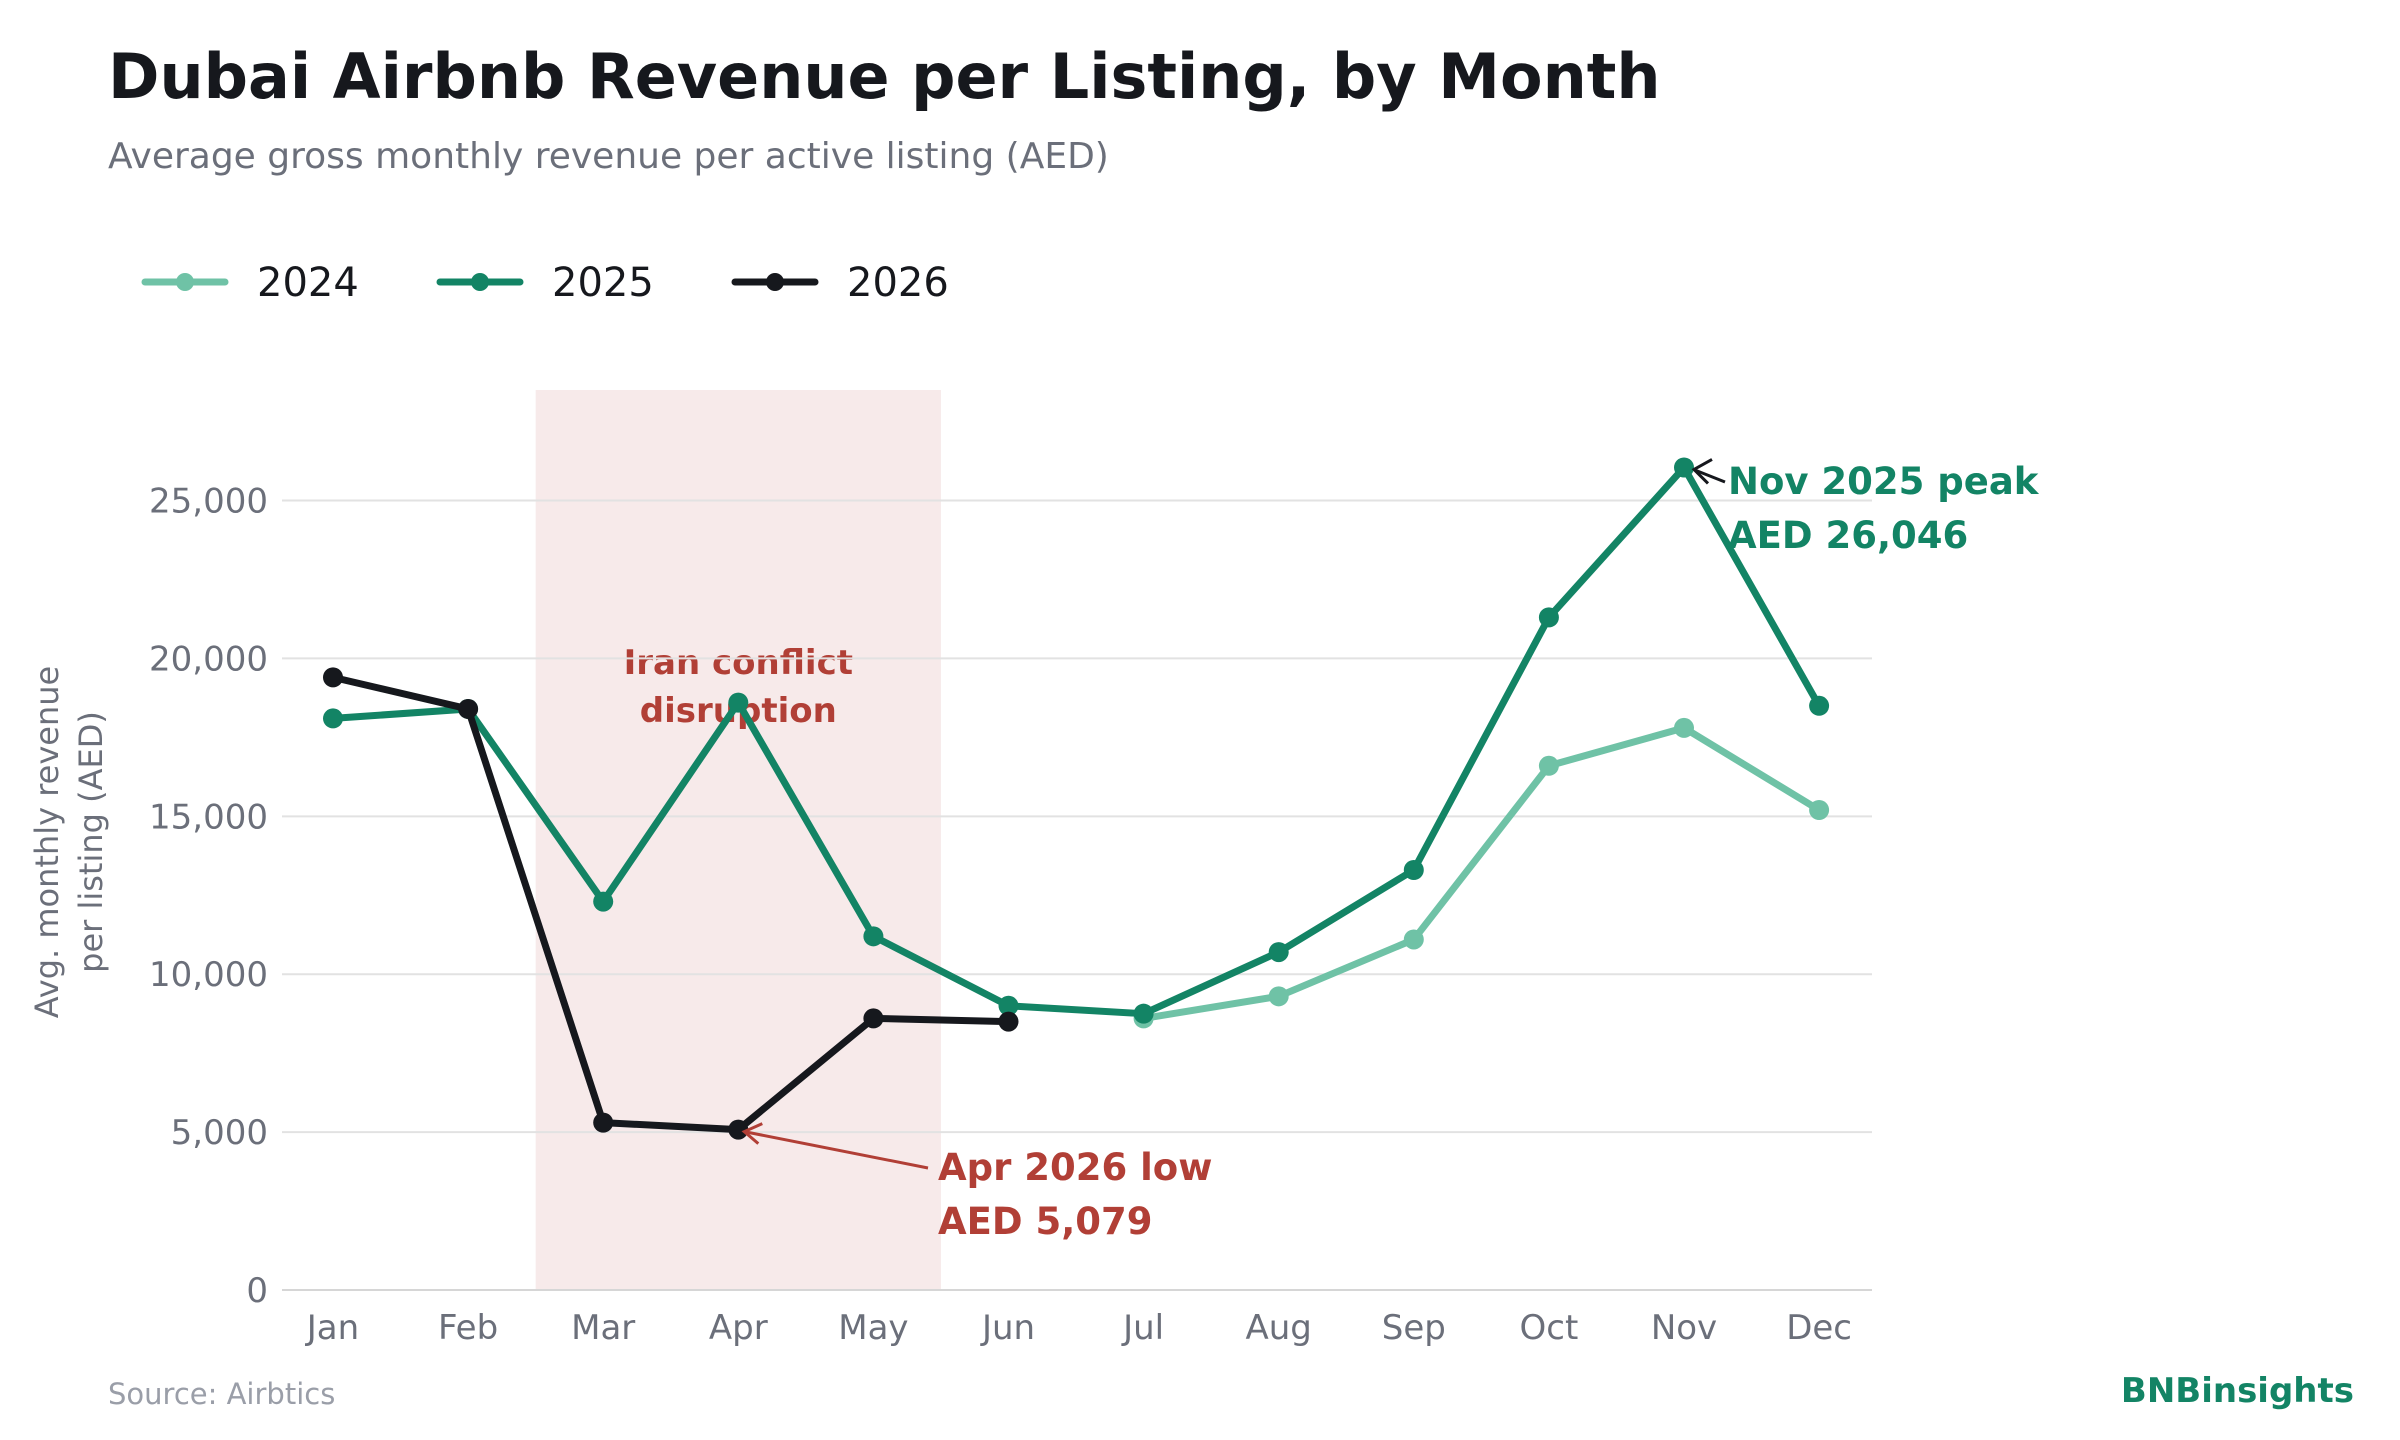  Describe the element at coordinates (1884, 481) in the screenshot. I see `annotation-peak-text: Nov 2025 peak` at that location.